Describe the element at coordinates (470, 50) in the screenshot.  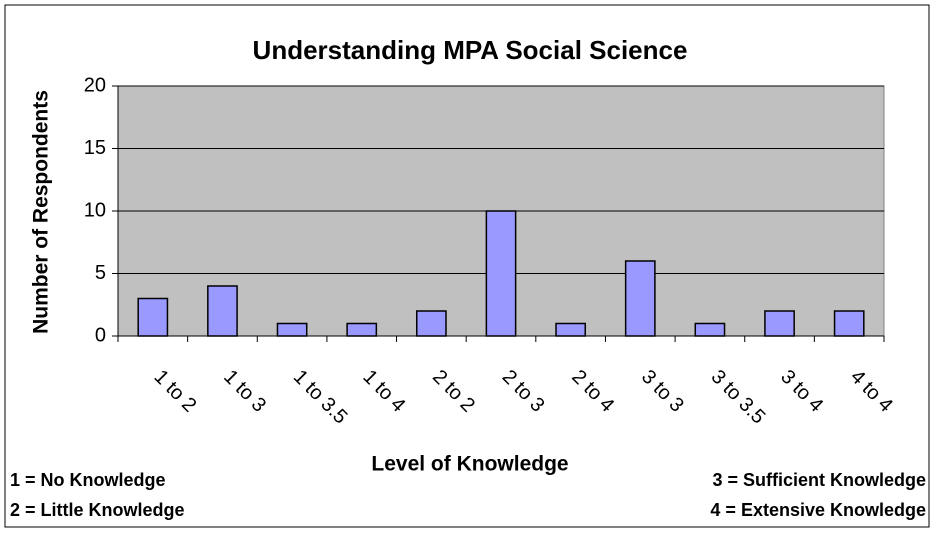
I see `chart-title: Understanding MPA Social Science` at that location.